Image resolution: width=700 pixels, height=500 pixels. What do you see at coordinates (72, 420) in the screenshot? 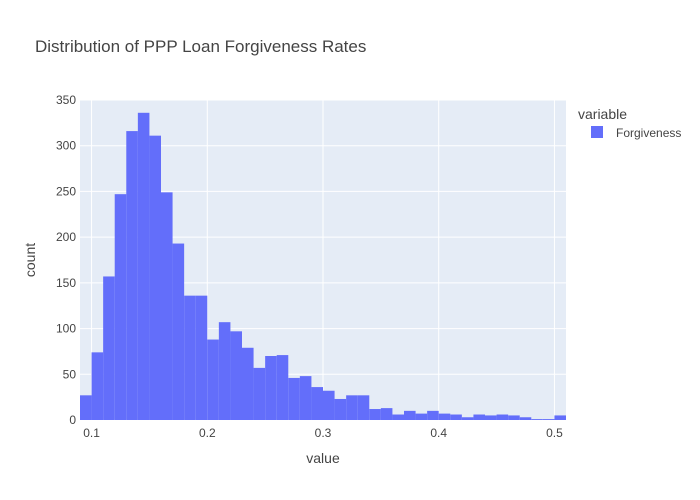
I see `y-tick-label: 0` at bounding box center [72, 420].